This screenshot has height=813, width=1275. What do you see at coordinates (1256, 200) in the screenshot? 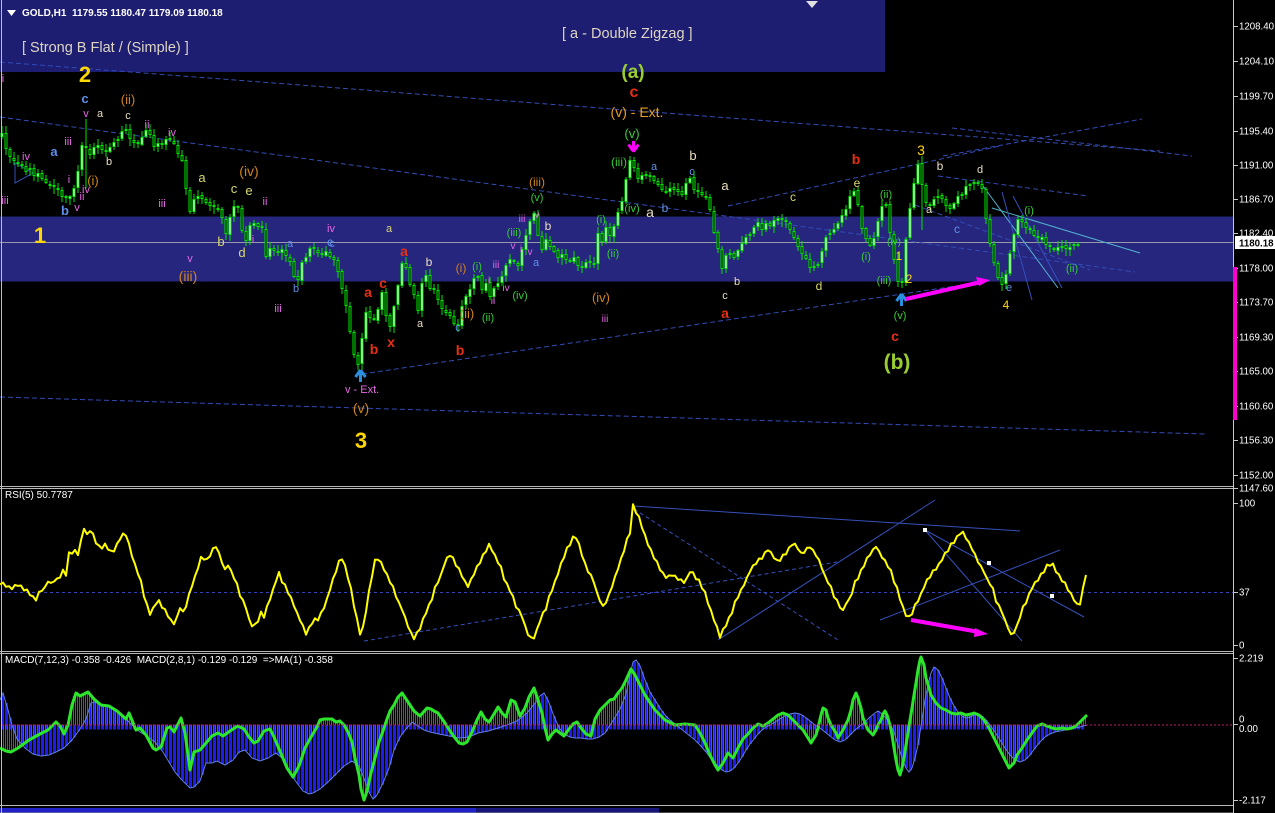
I see `svg-text: 1186.70` at bounding box center [1256, 200].